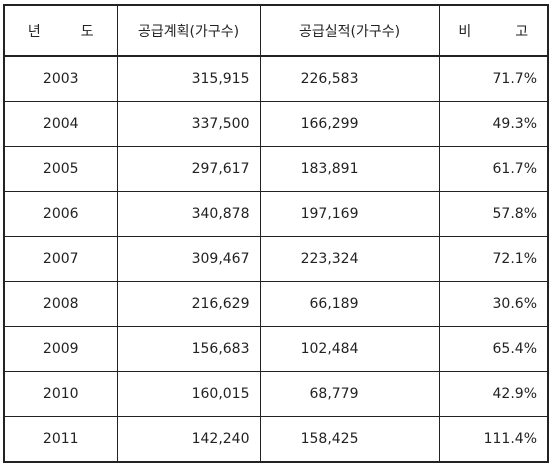 The image size is (550, 463). What do you see at coordinates (493, 214) in the screenshot?
I see `cell-note: 57.8%` at bounding box center [493, 214].